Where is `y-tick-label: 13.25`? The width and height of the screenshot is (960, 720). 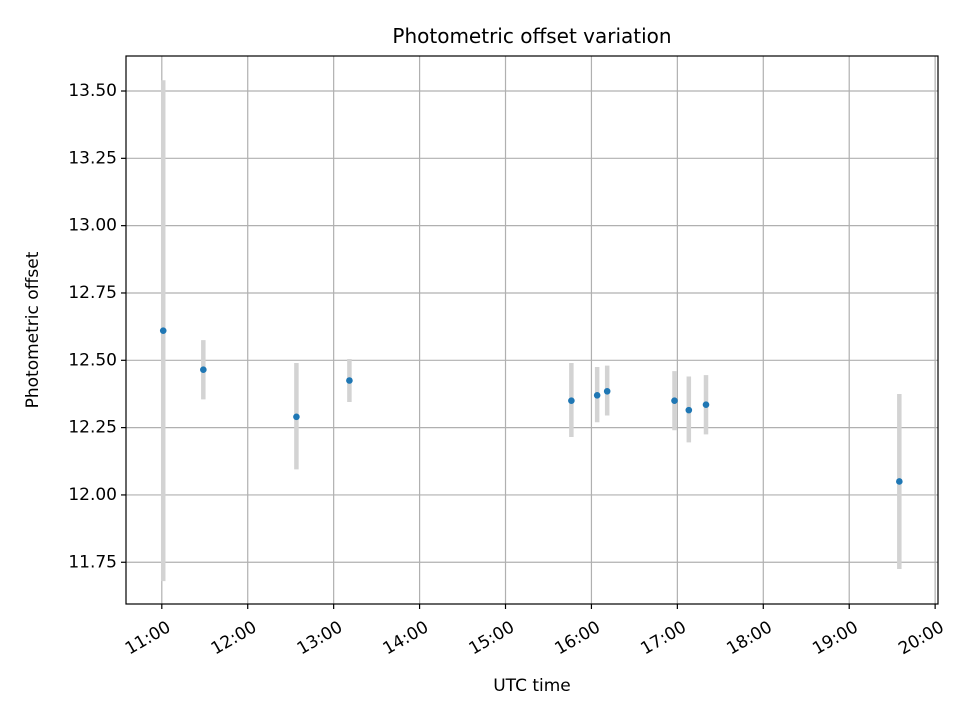 y-tick-label: 13.25 is located at coordinates (92, 158).